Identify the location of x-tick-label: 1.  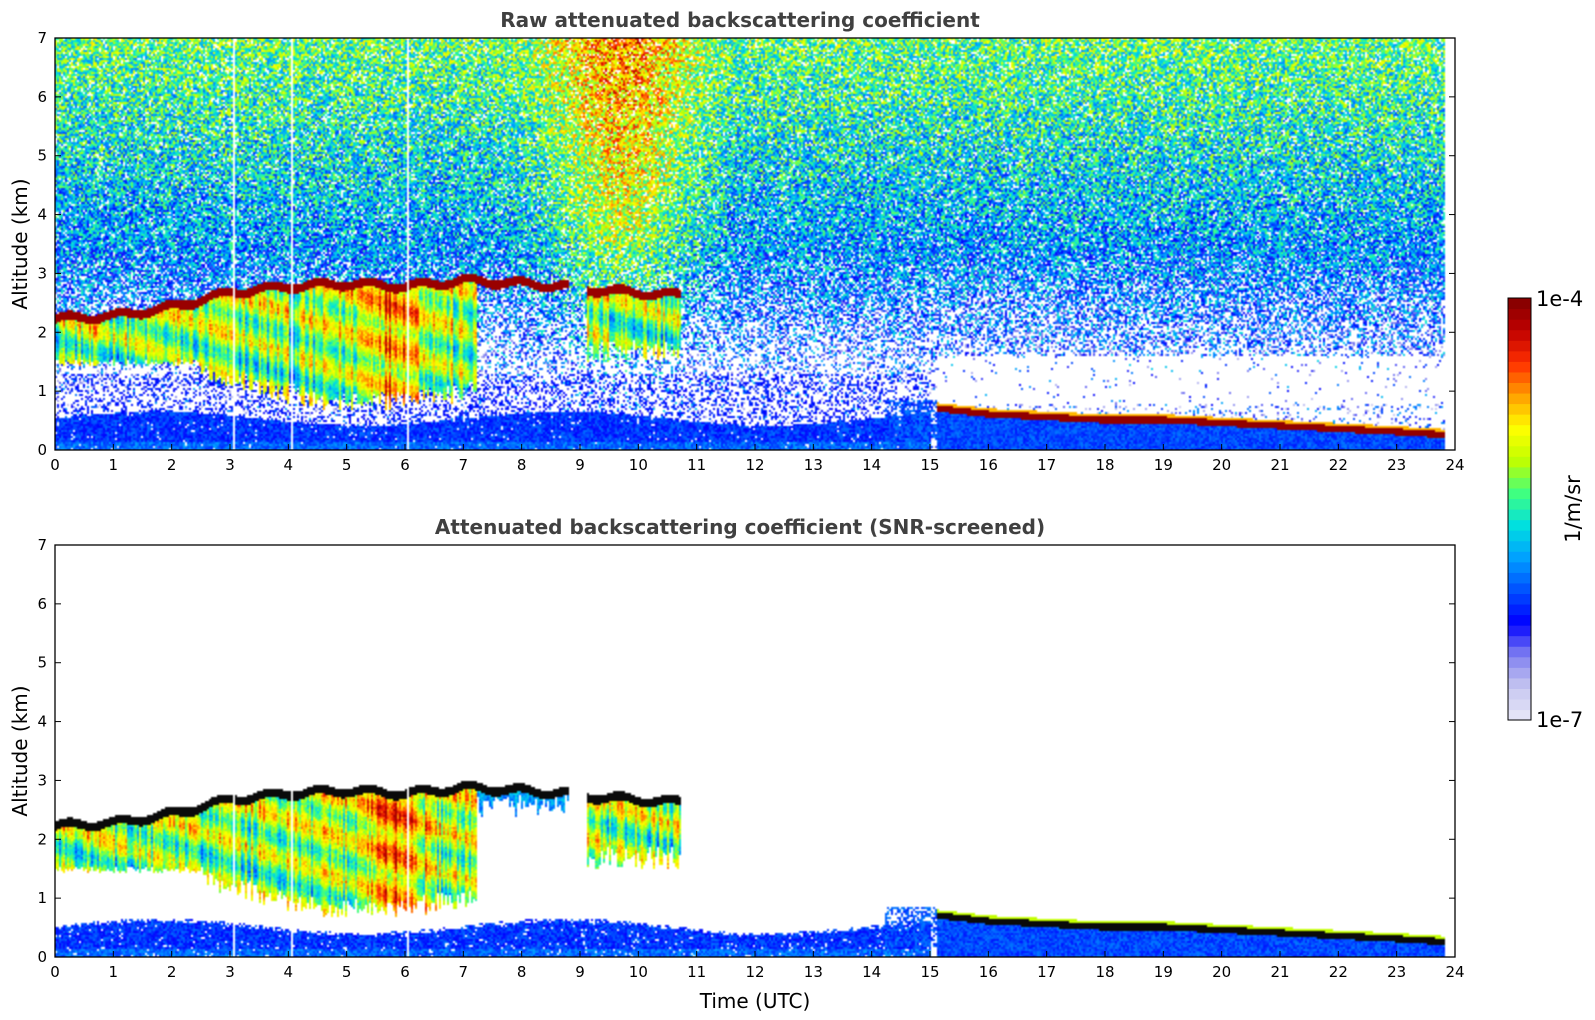
(114, 972).